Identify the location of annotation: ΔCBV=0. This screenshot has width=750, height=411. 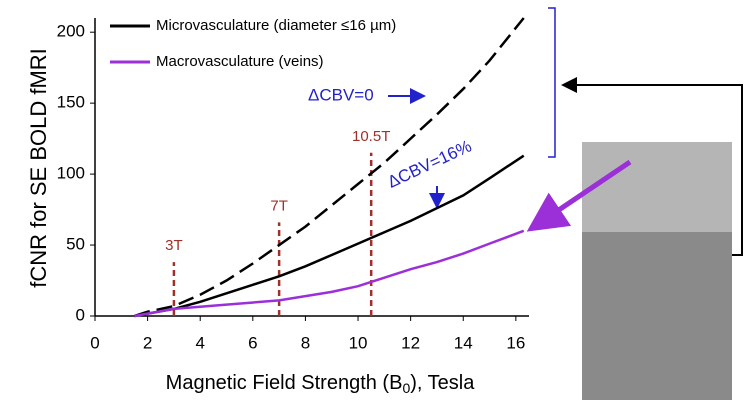
(341, 94).